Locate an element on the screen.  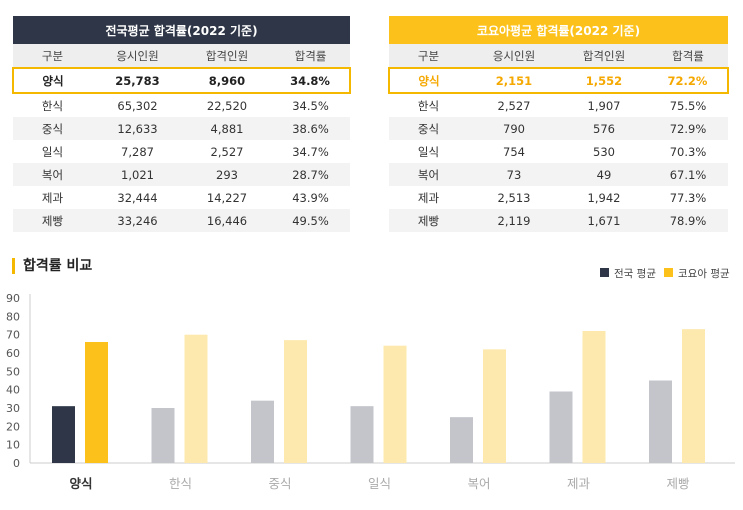
row-applicants: 33,246 is located at coordinates (137, 220).